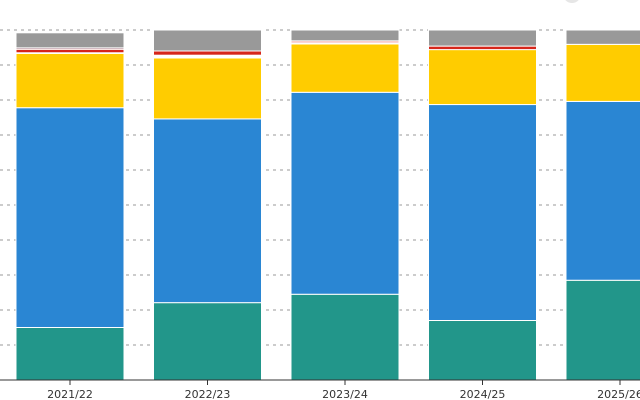 This screenshot has width=640, height=400. Describe the element at coordinates (70, 394) in the screenshot. I see `x-tick-label: 2021/22` at that location.